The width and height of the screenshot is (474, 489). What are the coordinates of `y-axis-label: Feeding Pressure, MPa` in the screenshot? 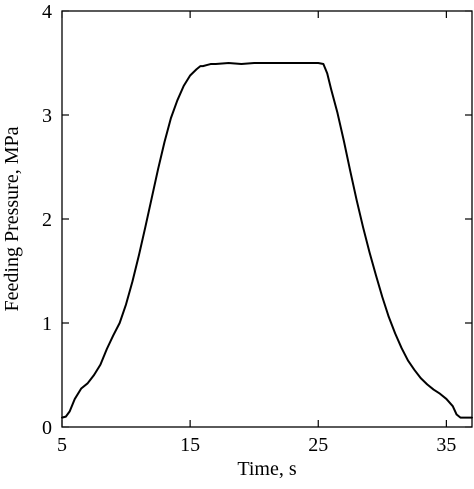 It's located at (12, 218).